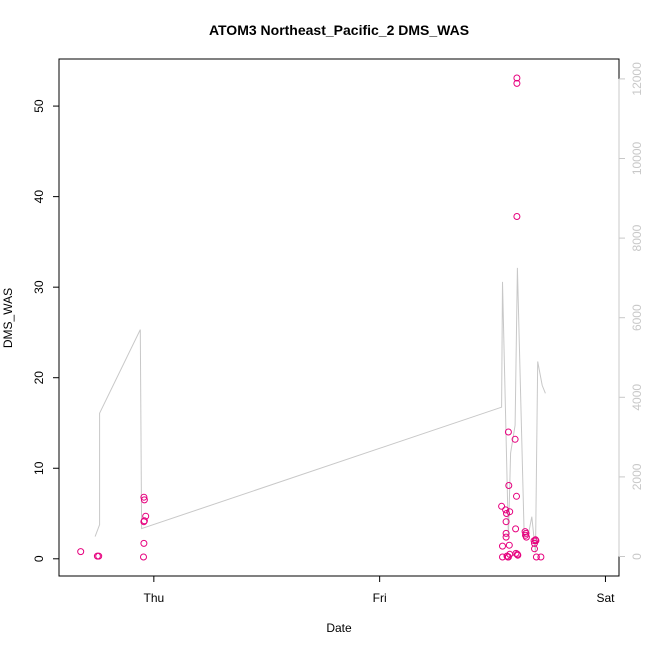  What do you see at coordinates (39, 378) in the screenshot?
I see `y-tick-label: 20` at bounding box center [39, 378].